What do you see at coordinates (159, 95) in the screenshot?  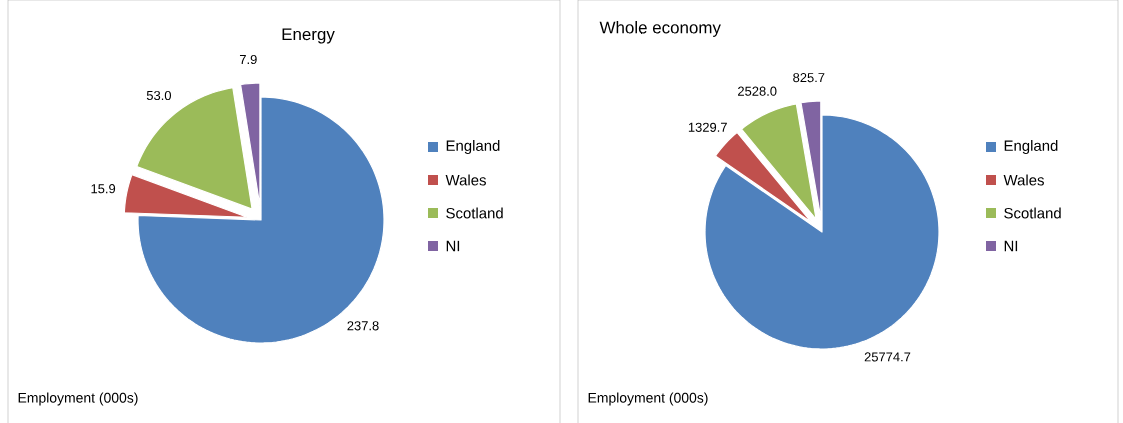 I see `data-label: 53.0` at bounding box center [159, 95].